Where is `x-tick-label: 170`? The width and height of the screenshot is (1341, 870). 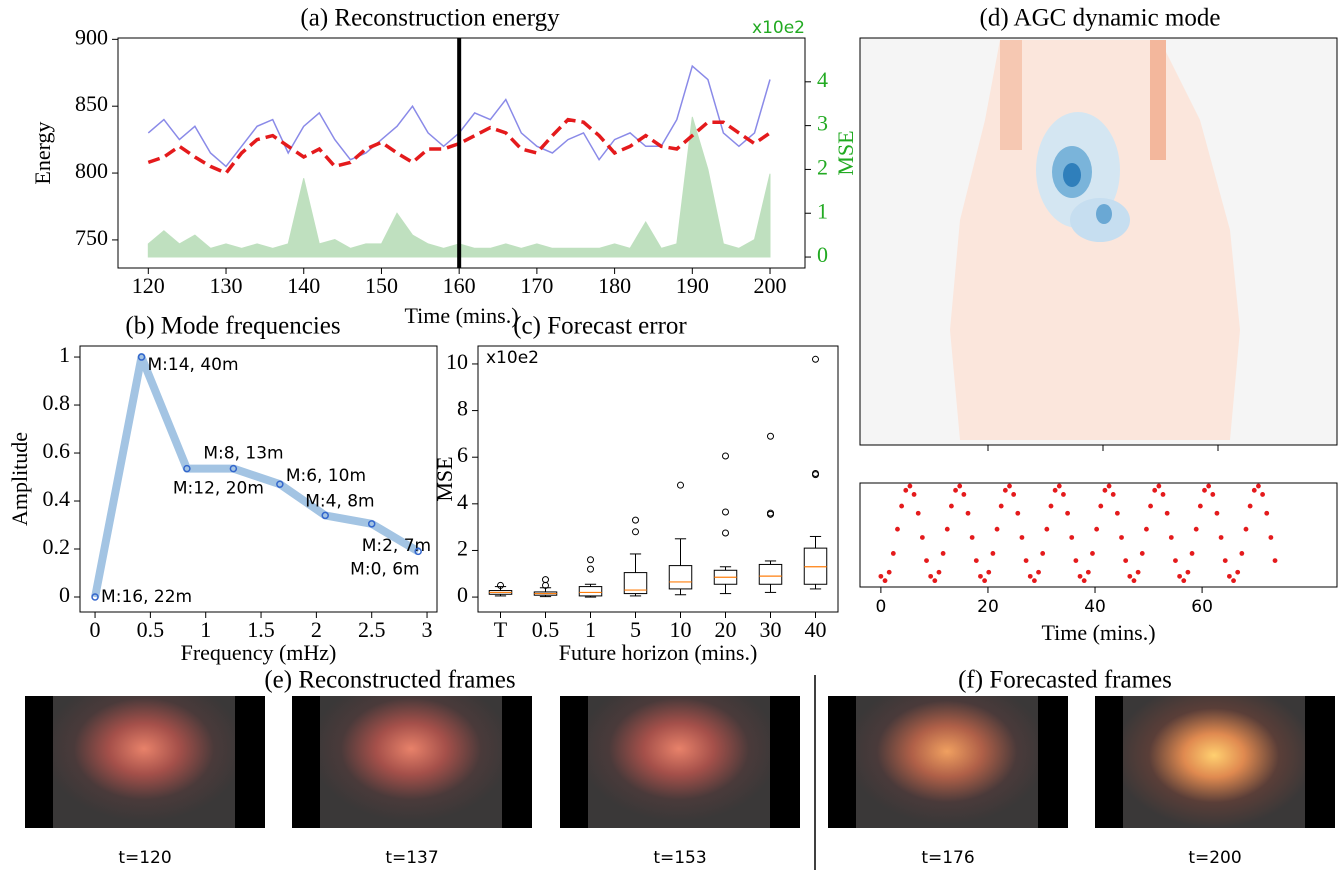
x-tick-label: 170 is located at coordinates (536, 285).